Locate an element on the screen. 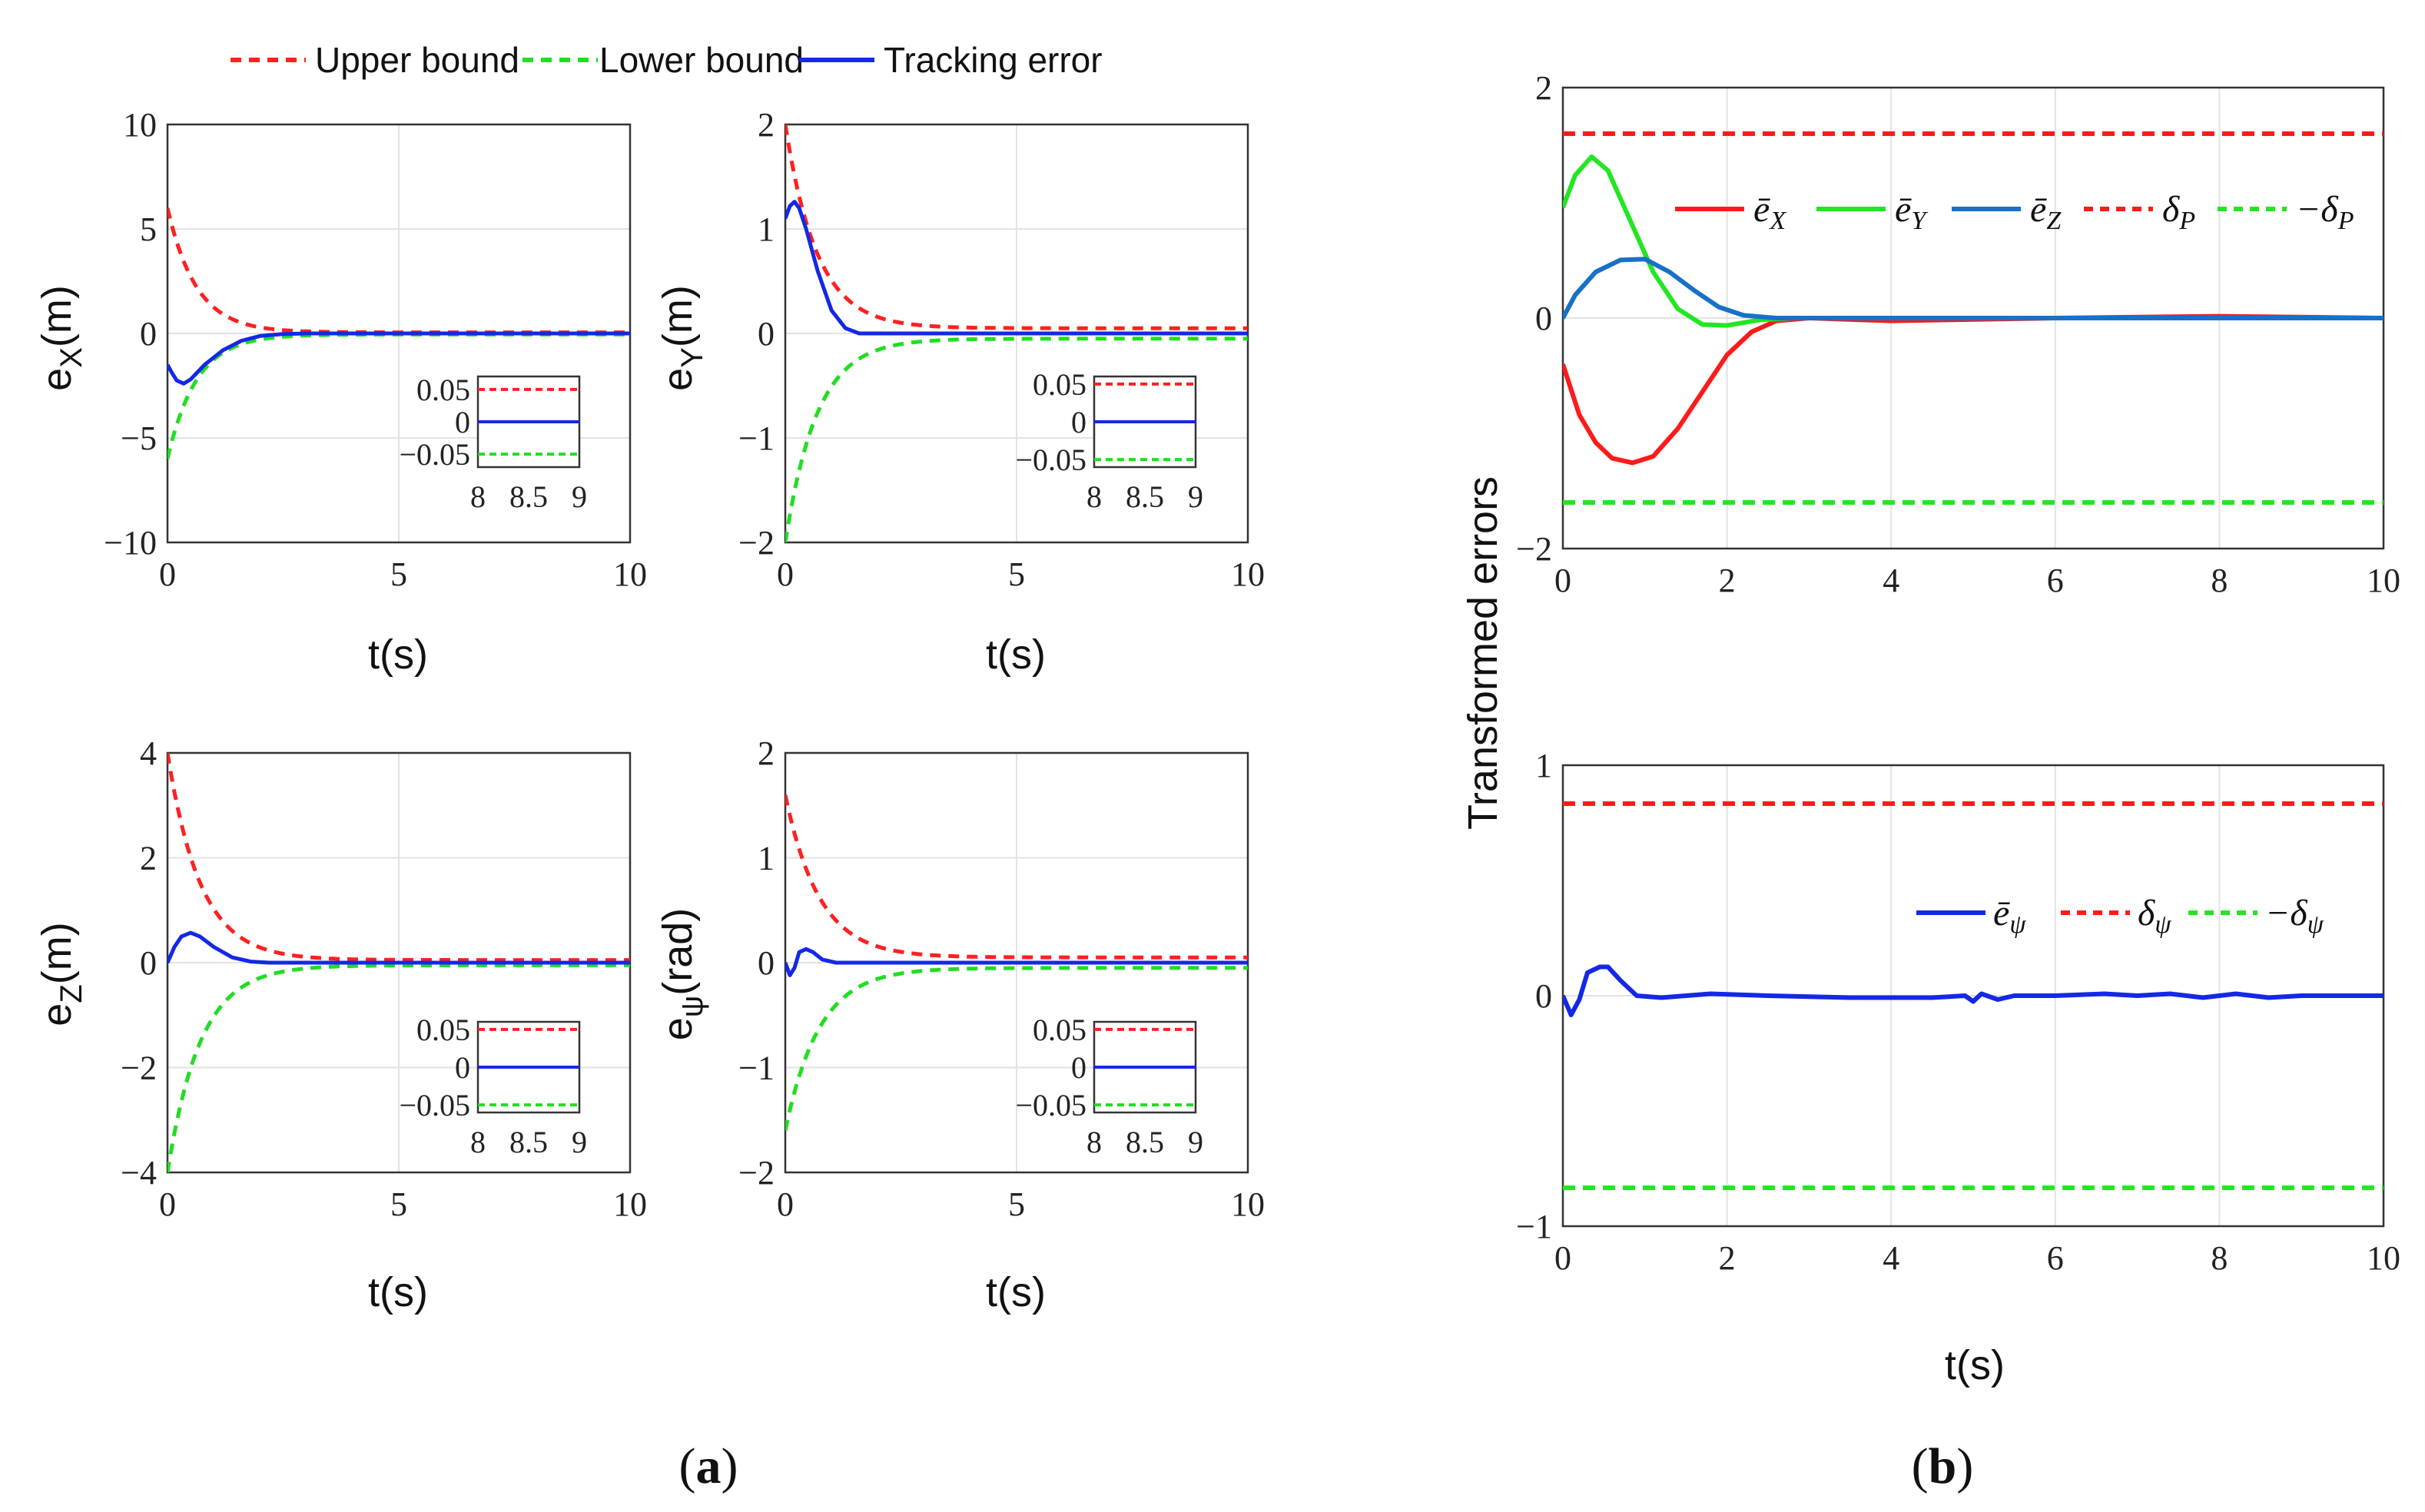 The height and width of the screenshot is (1512, 2425). ylabel-transformed: Transformed errors is located at coordinates (1483, 653).